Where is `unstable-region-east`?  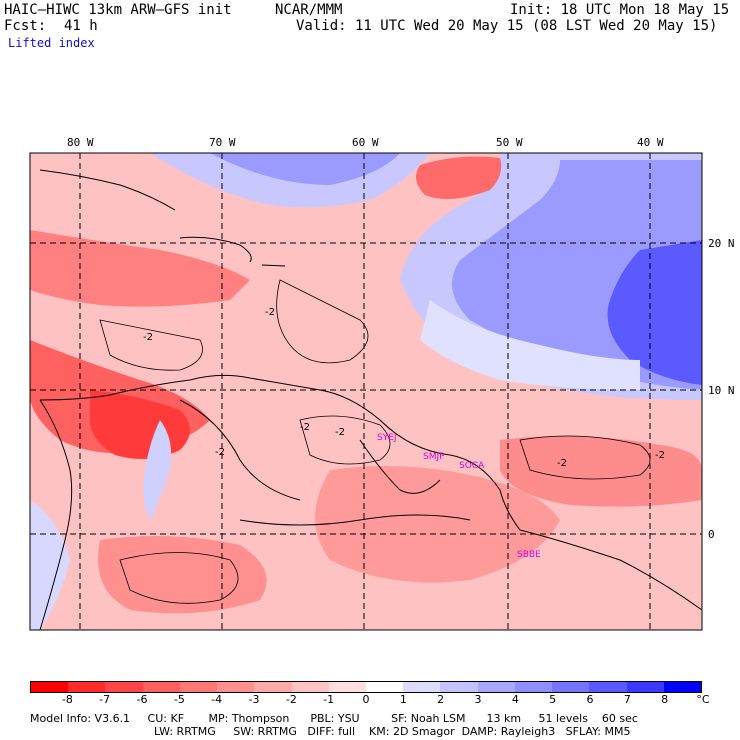 unstable-region-east is located at coordinates (601, 471).